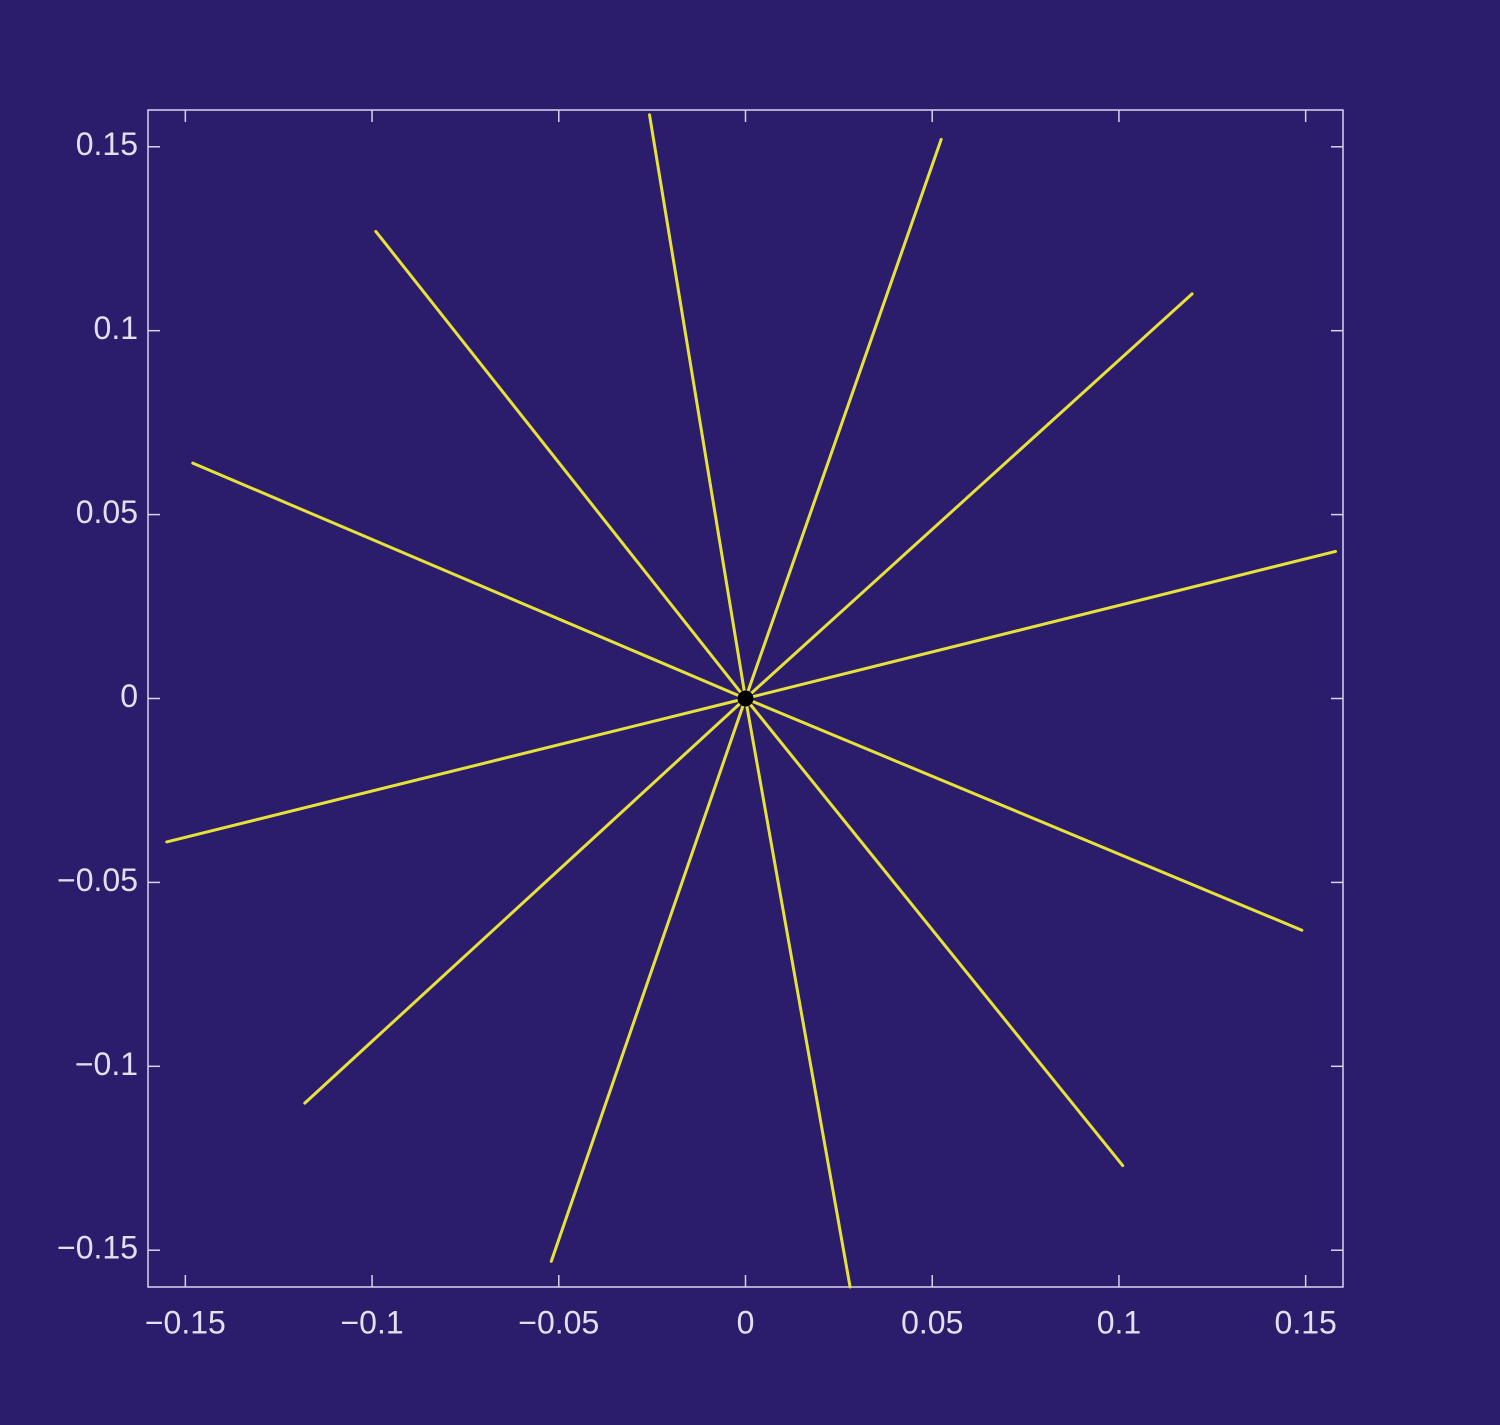 Image resolution: width=1500 pixels, height=1425 pixels. What do you see at coordinates (107, 512) in the screenshot?
I see `y-tick-label: 0.05` at bounding box center [107, 512].